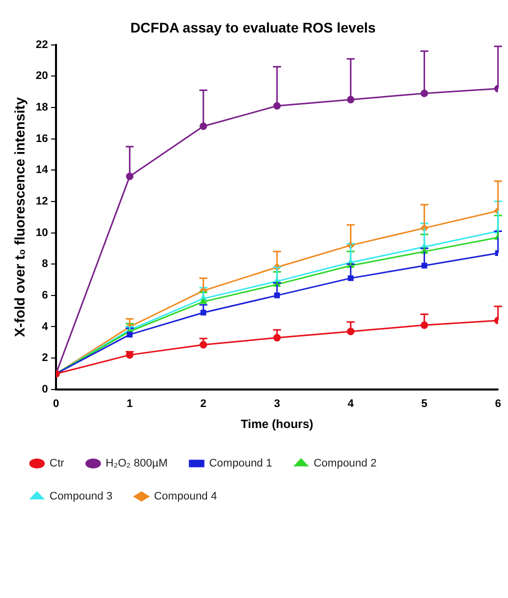 Image resolution: width=508 pixels, height=598 pixels. Describe the element at coordinates (19, 217) in the screenshot. I see `y-axis-title: X-fold over t₀ fluorescence intensity` at that location.